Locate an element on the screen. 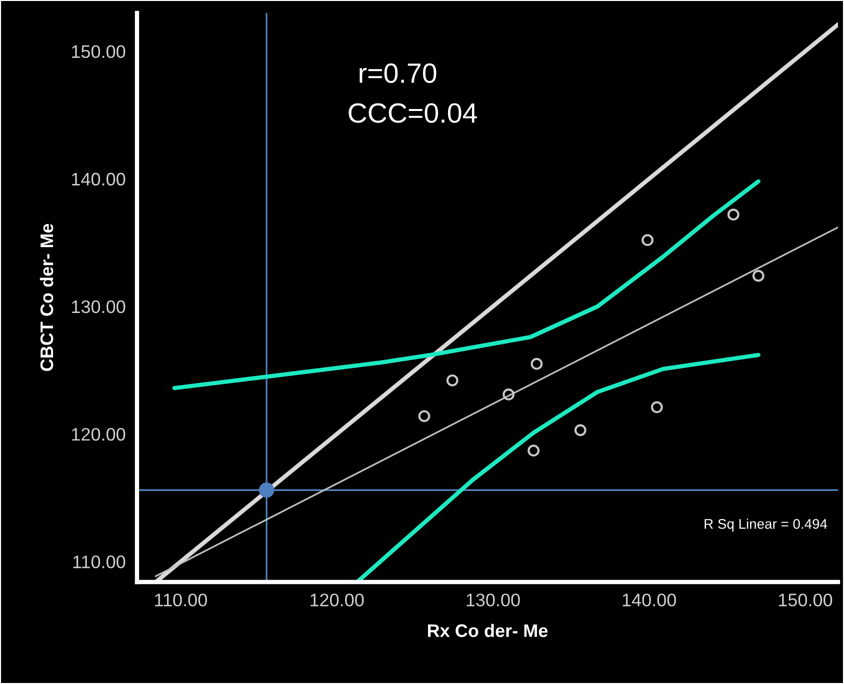 This screenshot has width=844, height=684. y-axis-title: CBCT Co der- Me is located at coordinates (47, 297).